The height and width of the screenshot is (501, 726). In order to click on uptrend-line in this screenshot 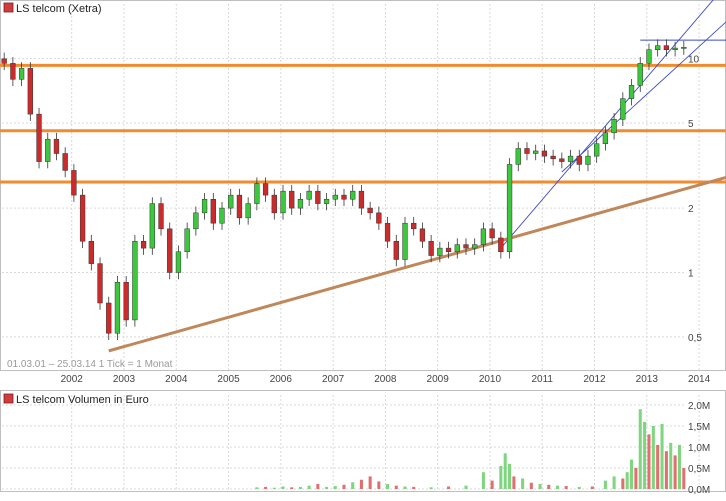, I will do `click(643, 97)`.